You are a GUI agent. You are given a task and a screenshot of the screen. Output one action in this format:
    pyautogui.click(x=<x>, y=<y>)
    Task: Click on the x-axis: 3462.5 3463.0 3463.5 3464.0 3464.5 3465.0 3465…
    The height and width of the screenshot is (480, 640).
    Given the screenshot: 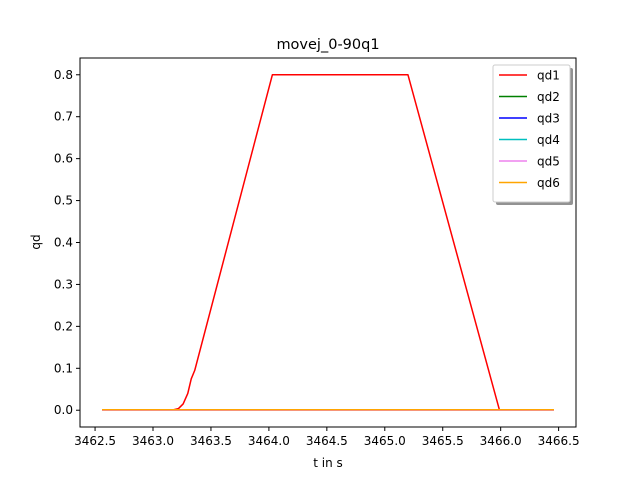 What is the action you would take?
    pyautogui.click(x=327, y=437)
    